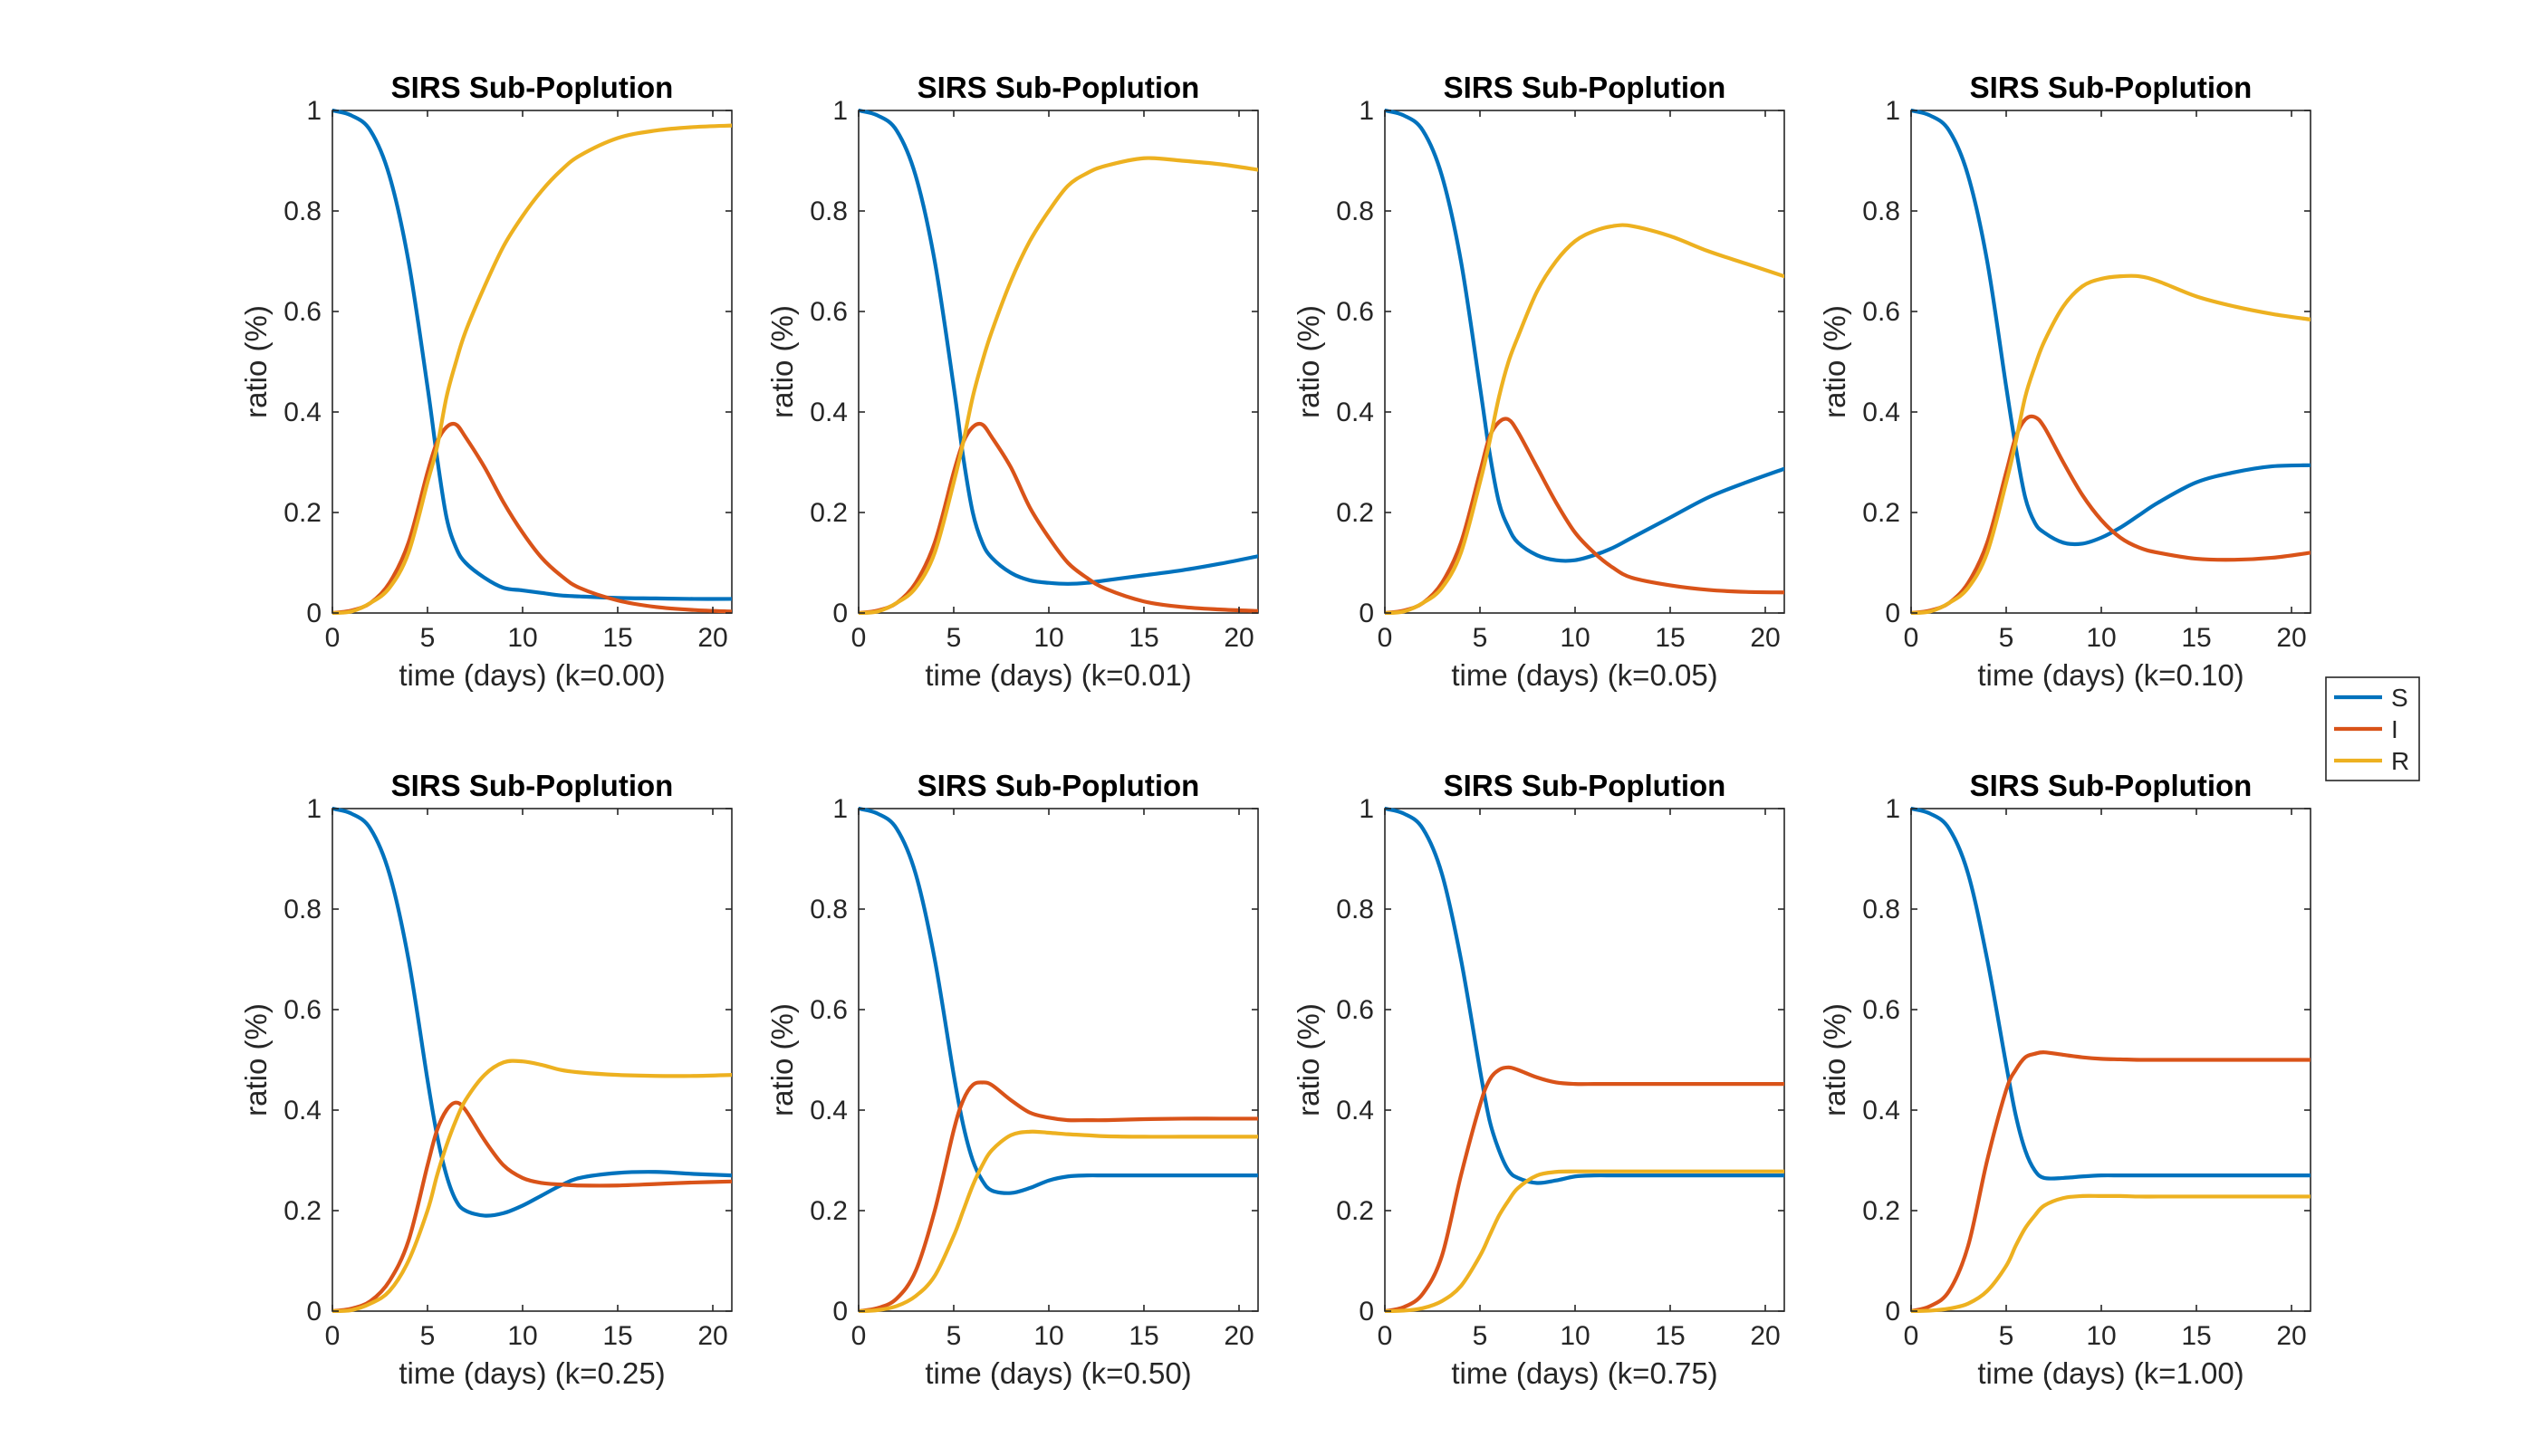  Describe the element at coordinates (2373, 728) in the screenshot. I see `legend: SIR` at that location.